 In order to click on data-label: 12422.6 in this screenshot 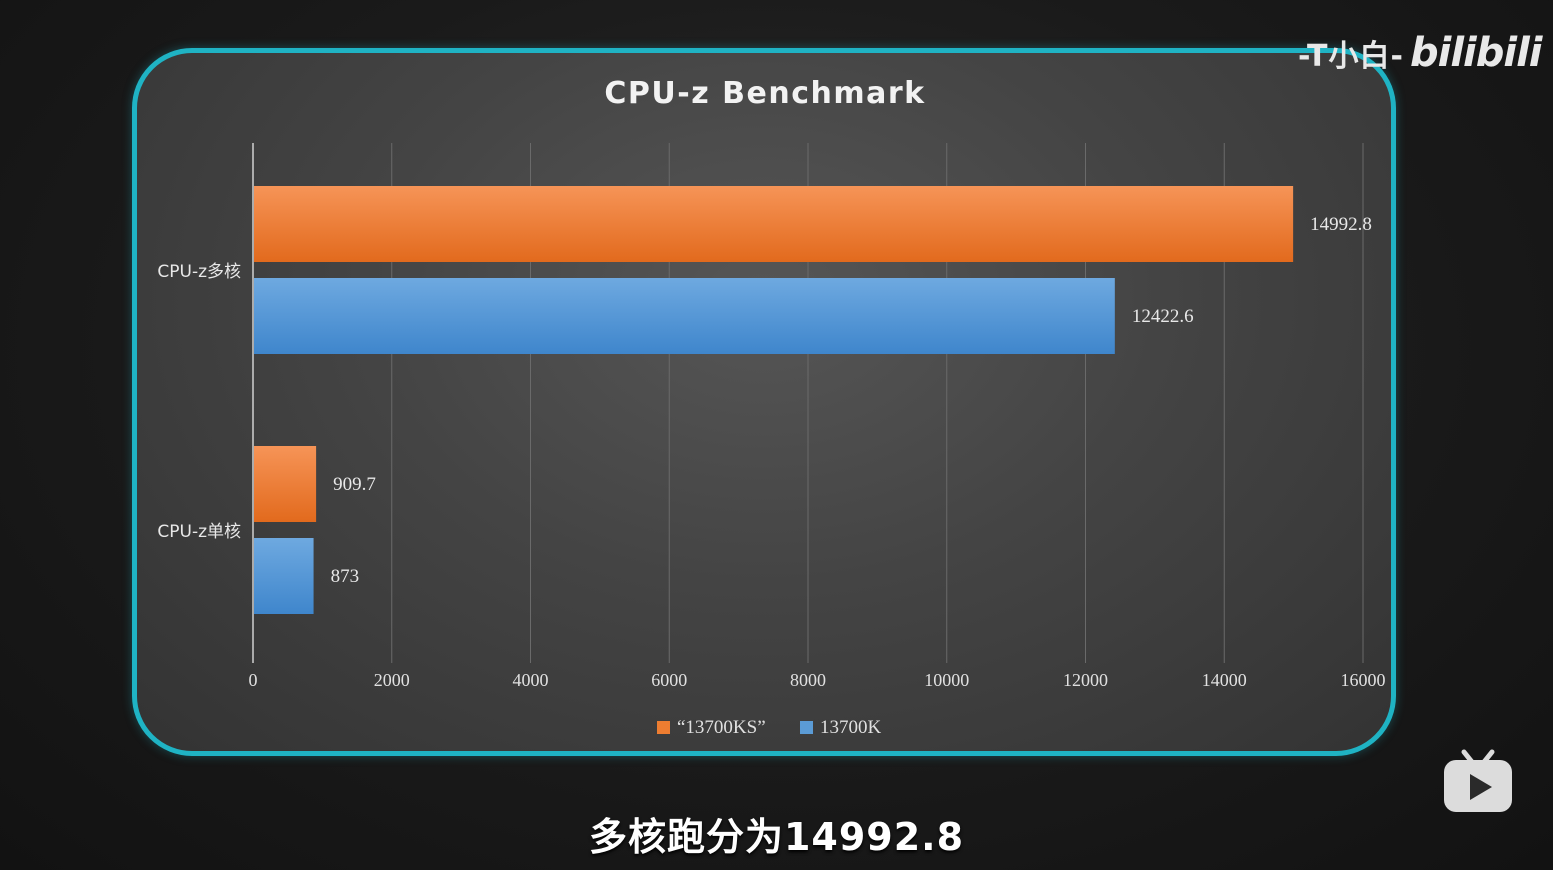, I will do `click(1163, 316)`.